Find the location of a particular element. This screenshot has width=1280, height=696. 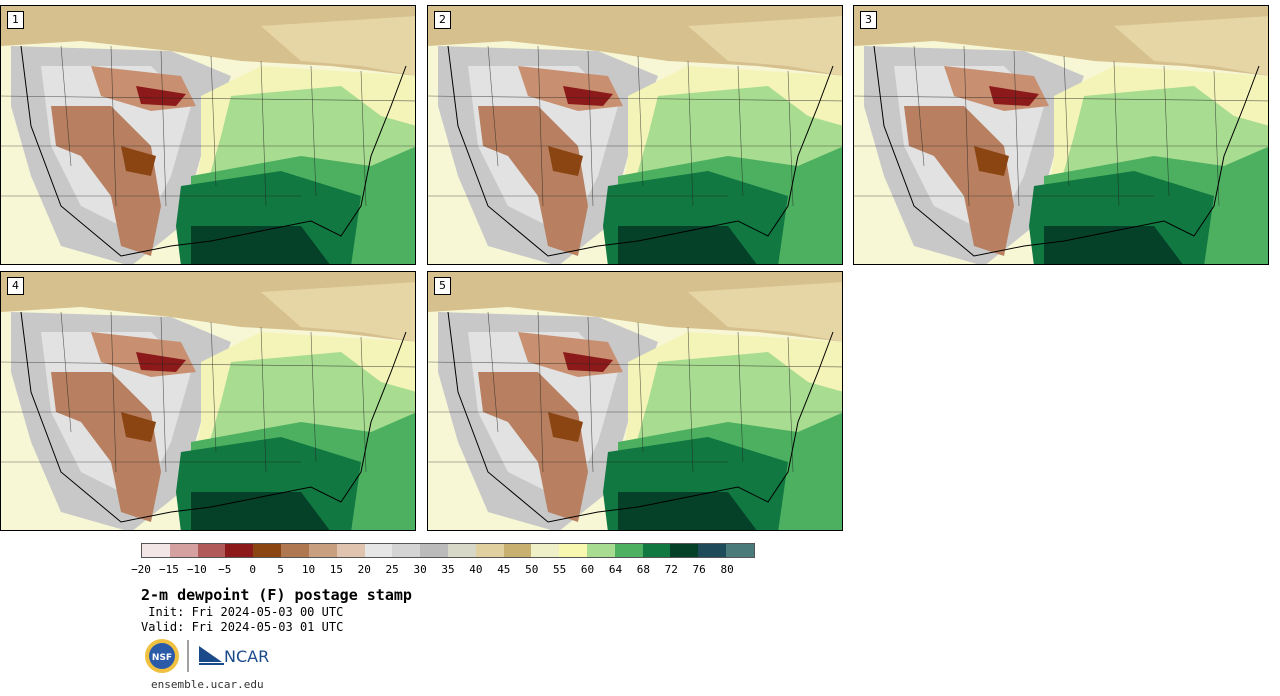

logos: NSF NCAR is located at coordinates (209, 657).